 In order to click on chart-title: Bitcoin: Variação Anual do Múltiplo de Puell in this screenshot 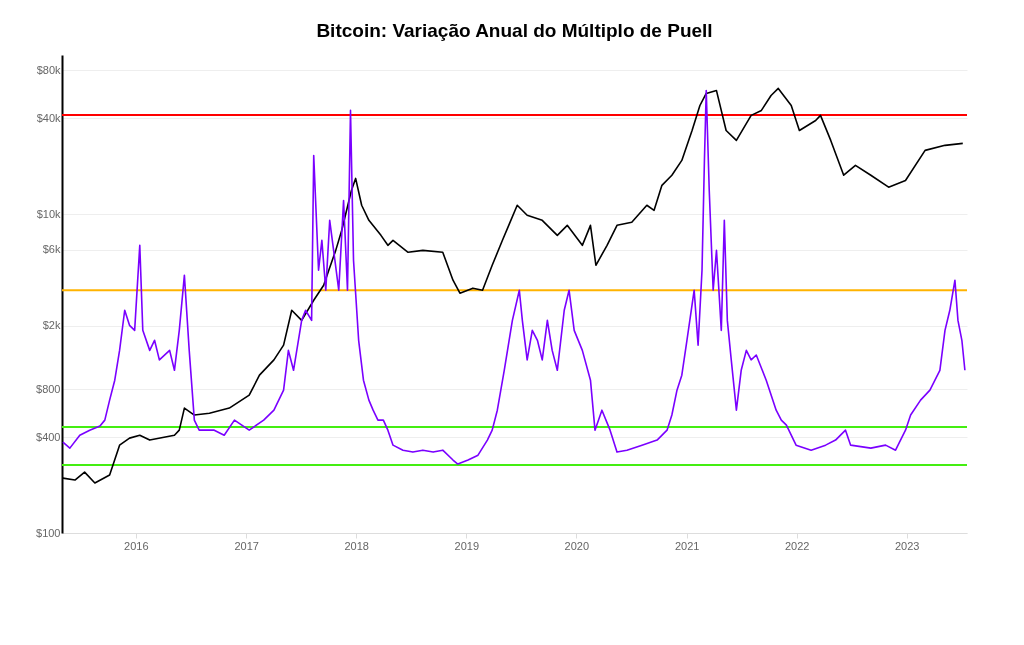, I will do `click(514, 30)`.